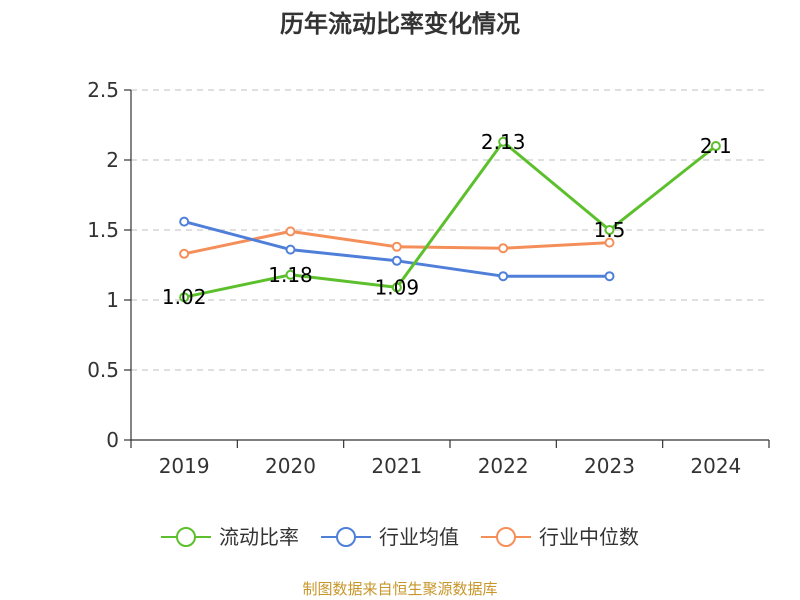 This screenshot has height=600, width=800. Describe the element at coordinates (399, 589) in the screenshot. I see `source-note: 制图数据来自恒生聚源数据库` at that location.